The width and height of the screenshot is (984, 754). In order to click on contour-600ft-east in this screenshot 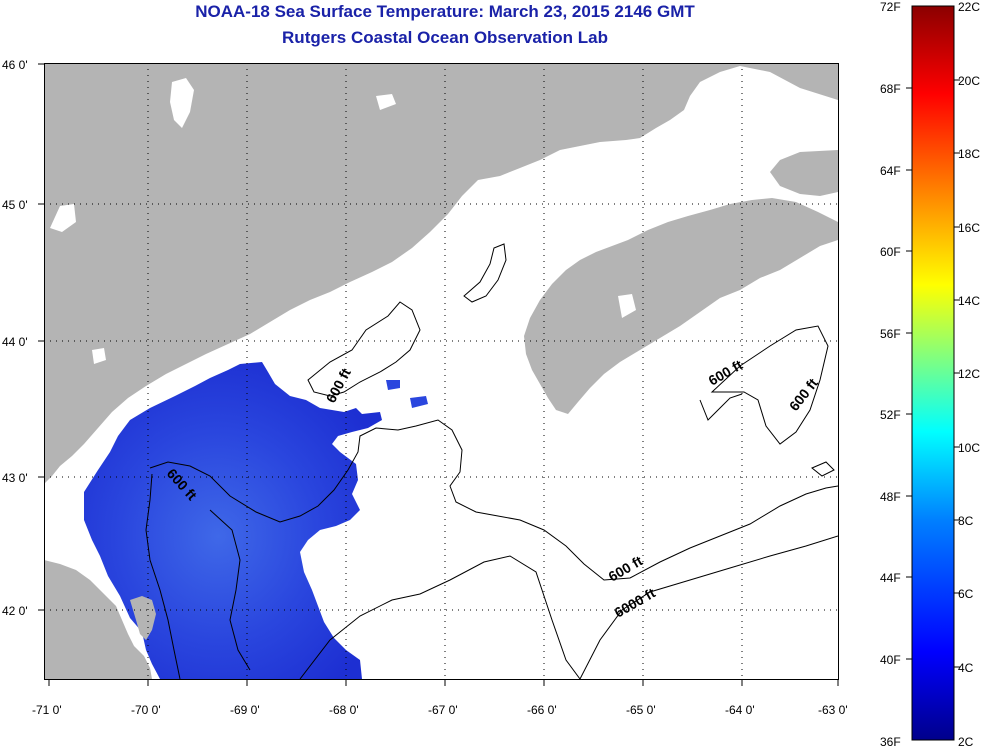, I will do `click(769, 385)`.